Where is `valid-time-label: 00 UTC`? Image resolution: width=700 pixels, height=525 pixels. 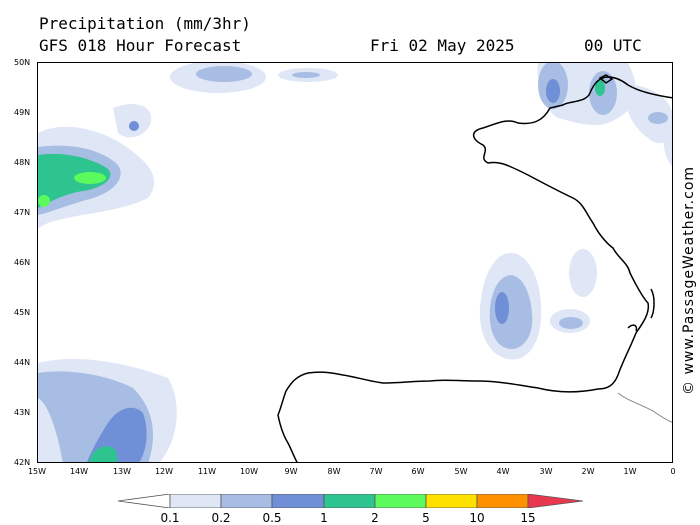
valid-time-label: 00 UTC is located at coordinates (613, 45).